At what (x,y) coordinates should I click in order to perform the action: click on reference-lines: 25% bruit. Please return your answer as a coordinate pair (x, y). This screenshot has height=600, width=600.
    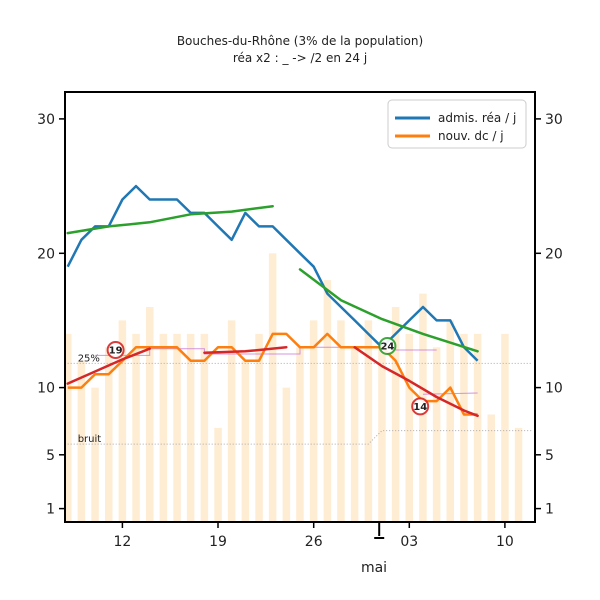
    Looking at the image, I should click on (300, 399).